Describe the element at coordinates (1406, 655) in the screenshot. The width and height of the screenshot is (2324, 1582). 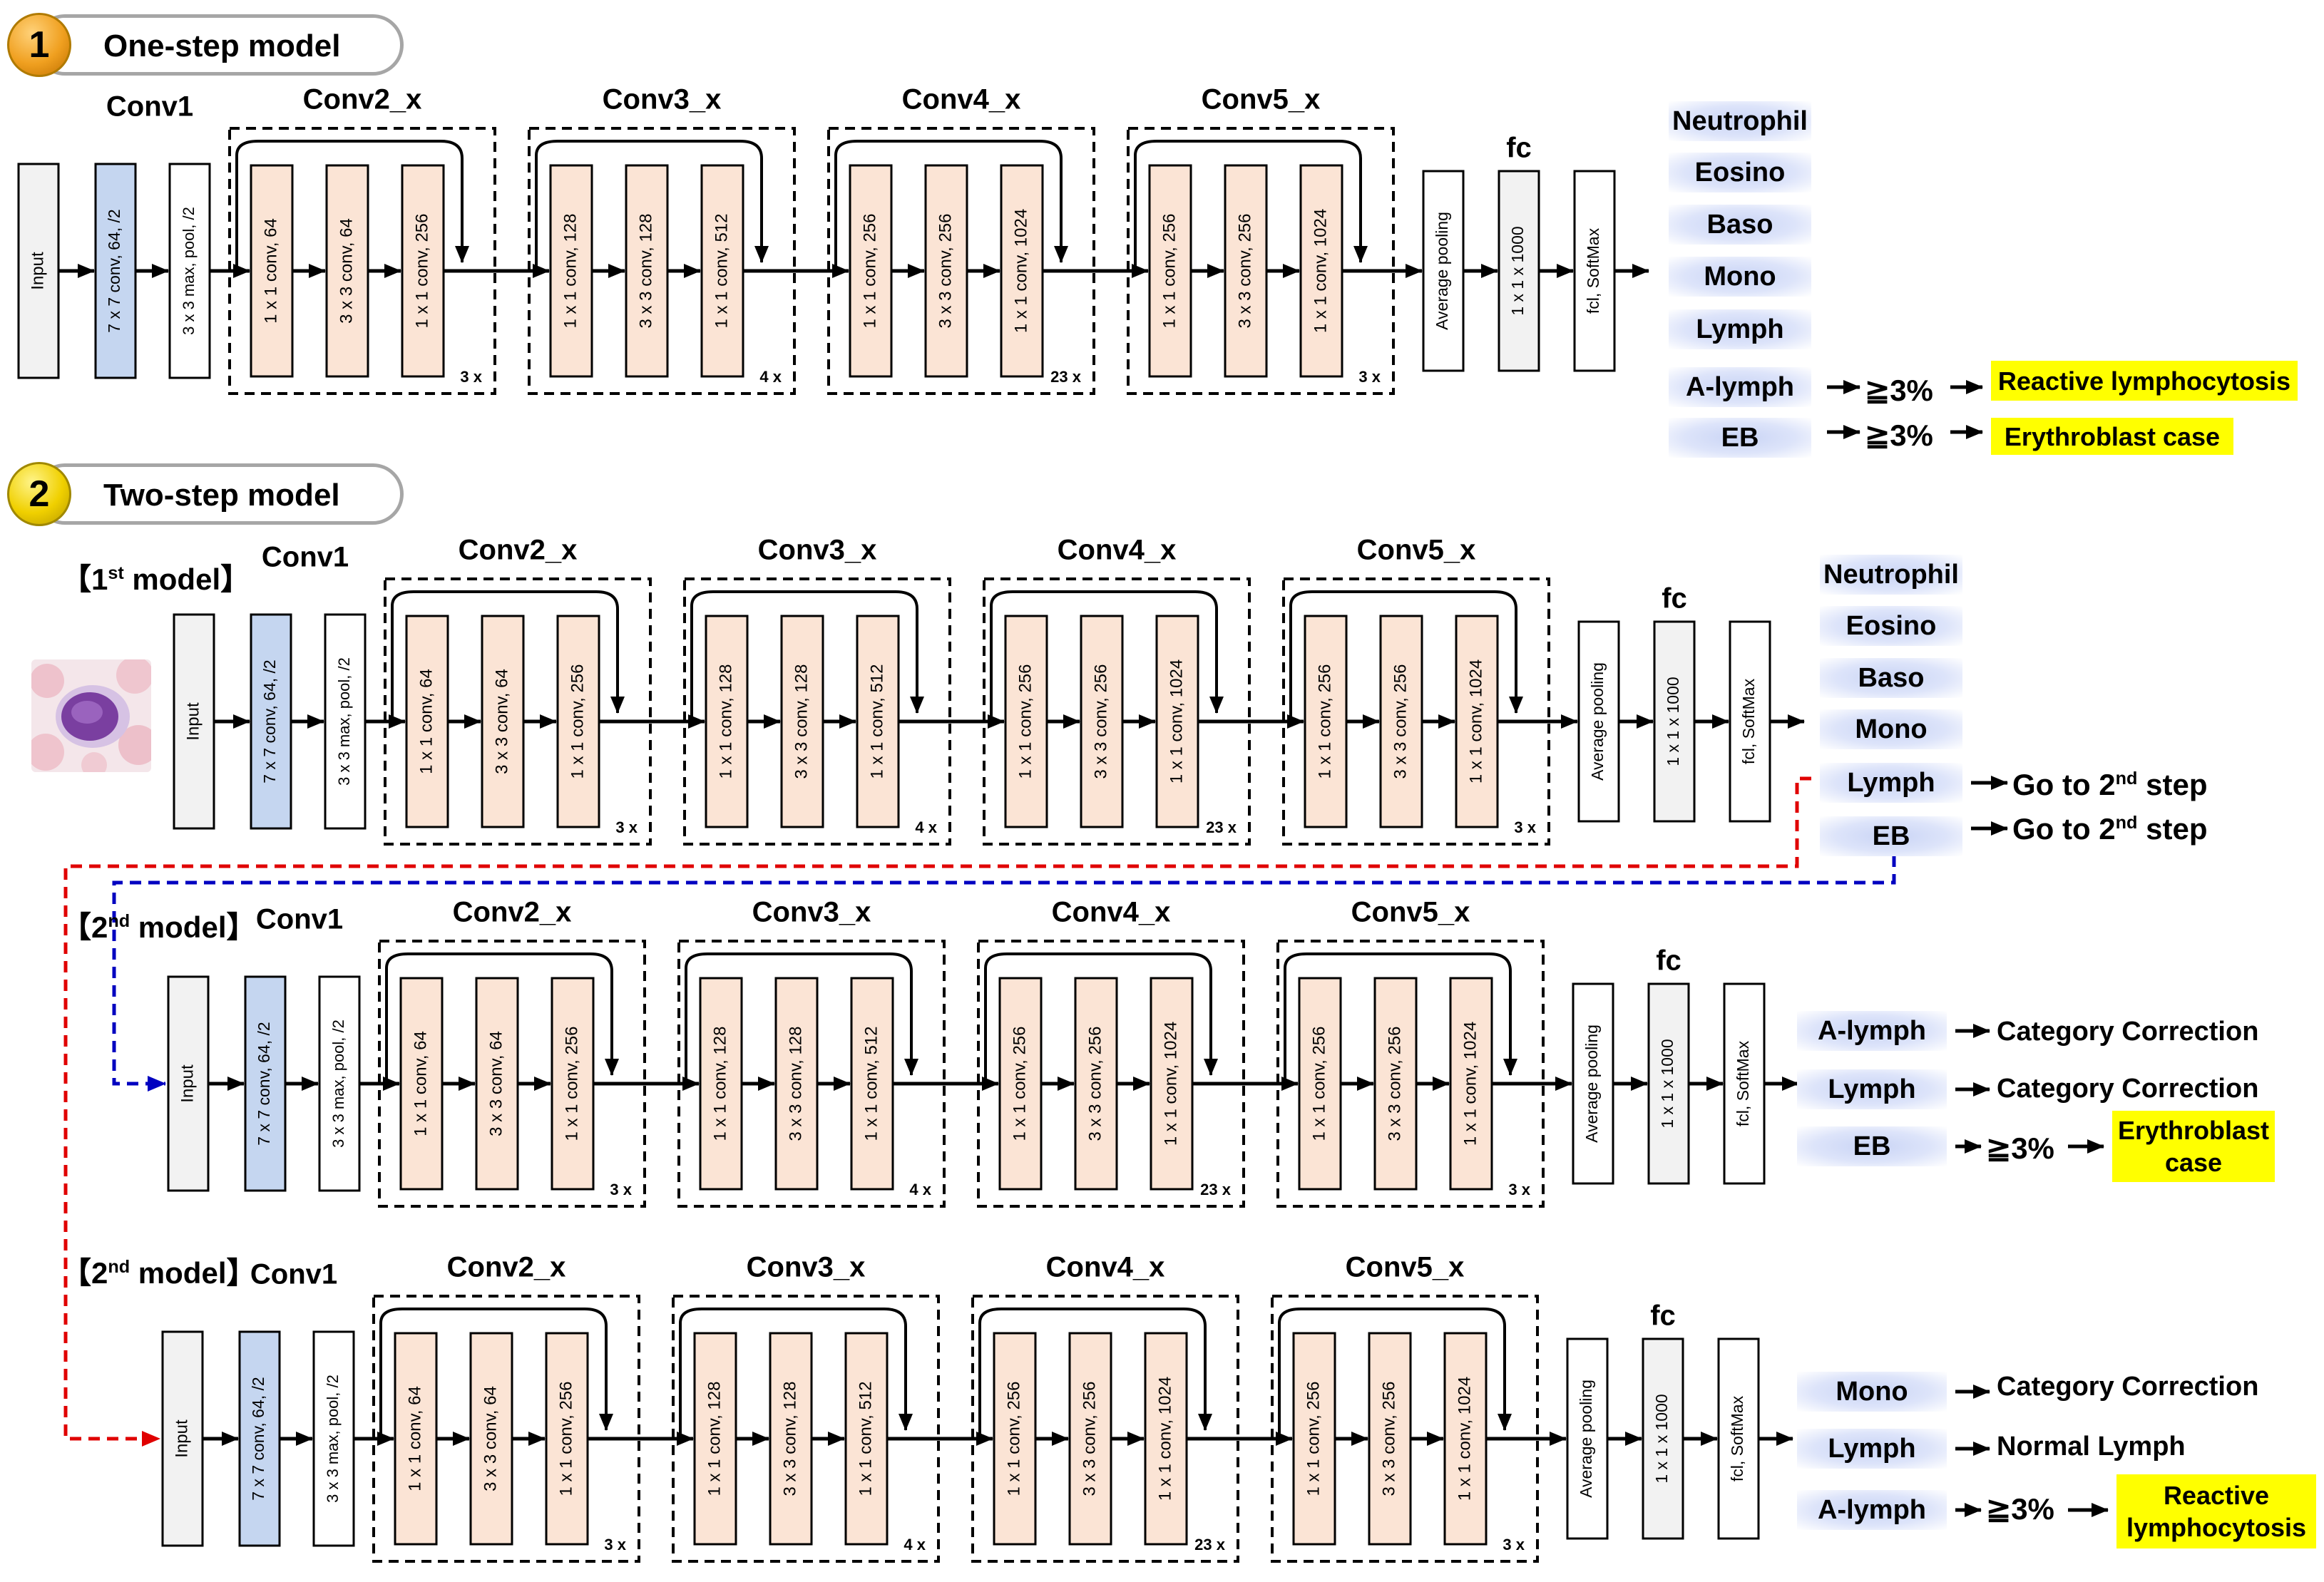
I see `first-model-stage-5-skip-connection` at that location.